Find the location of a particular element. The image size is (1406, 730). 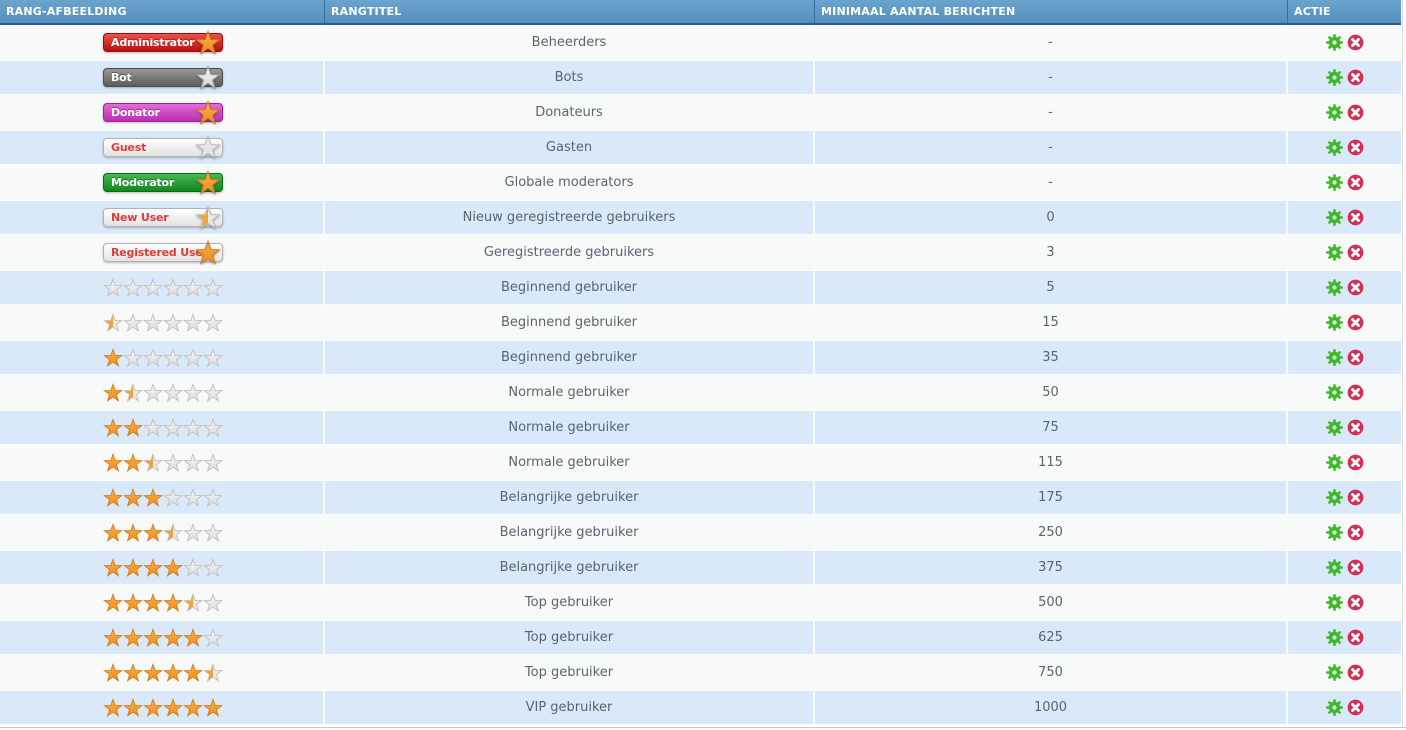

min-posts-value: 3 is located at coordinates (1051, 252).